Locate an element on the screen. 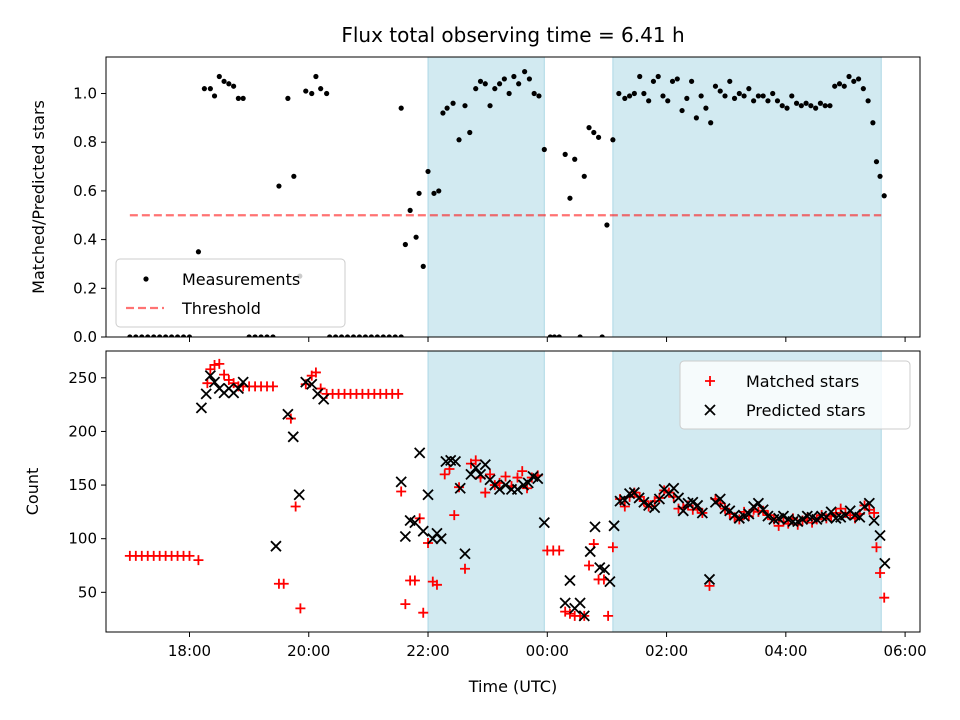  y-tick-label: 50 is located at coordinates (87, 592).